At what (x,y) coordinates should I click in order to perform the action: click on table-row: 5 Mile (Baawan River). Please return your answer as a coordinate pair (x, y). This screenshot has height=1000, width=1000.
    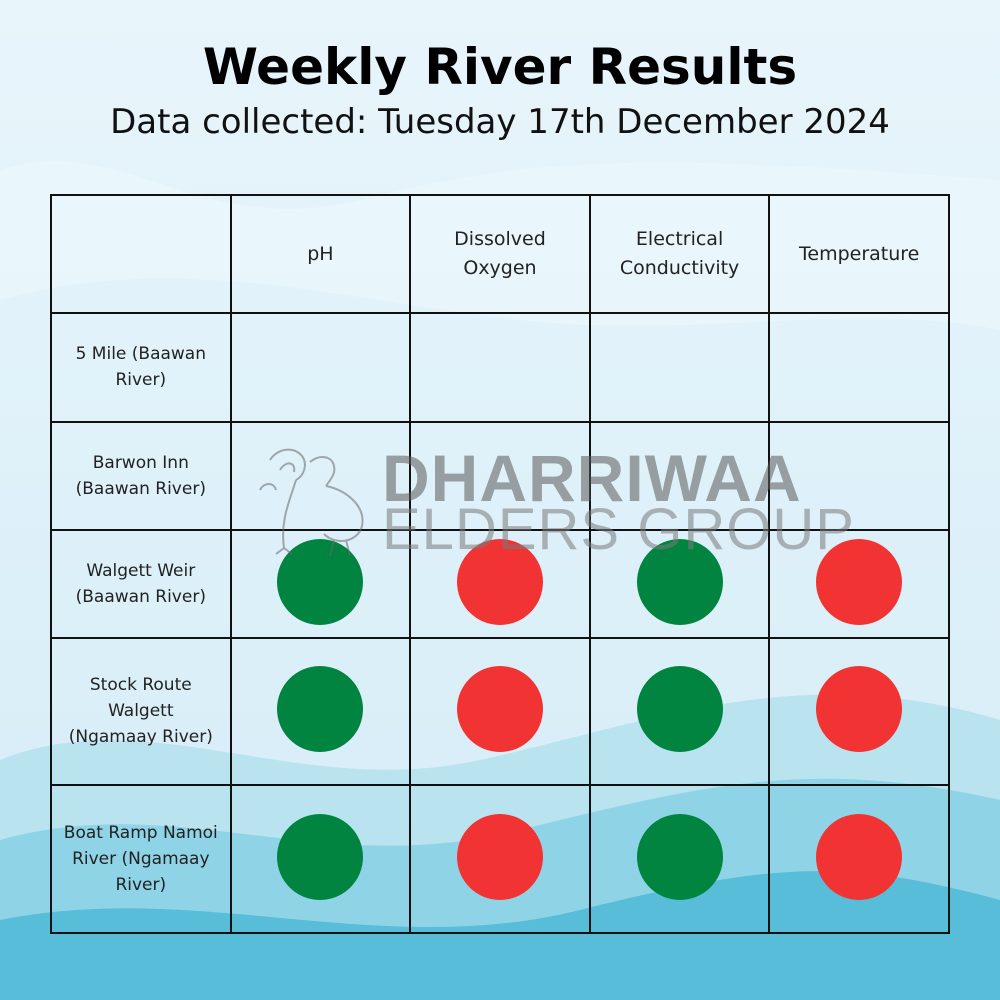
    Looking at the image, I should click on (500, 367).